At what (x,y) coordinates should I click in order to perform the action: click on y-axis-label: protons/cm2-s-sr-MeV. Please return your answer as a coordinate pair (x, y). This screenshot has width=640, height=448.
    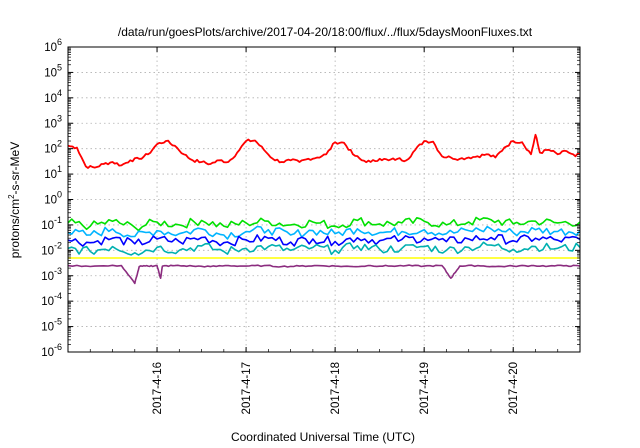
    Looking at the image, I should click on (14, 200).